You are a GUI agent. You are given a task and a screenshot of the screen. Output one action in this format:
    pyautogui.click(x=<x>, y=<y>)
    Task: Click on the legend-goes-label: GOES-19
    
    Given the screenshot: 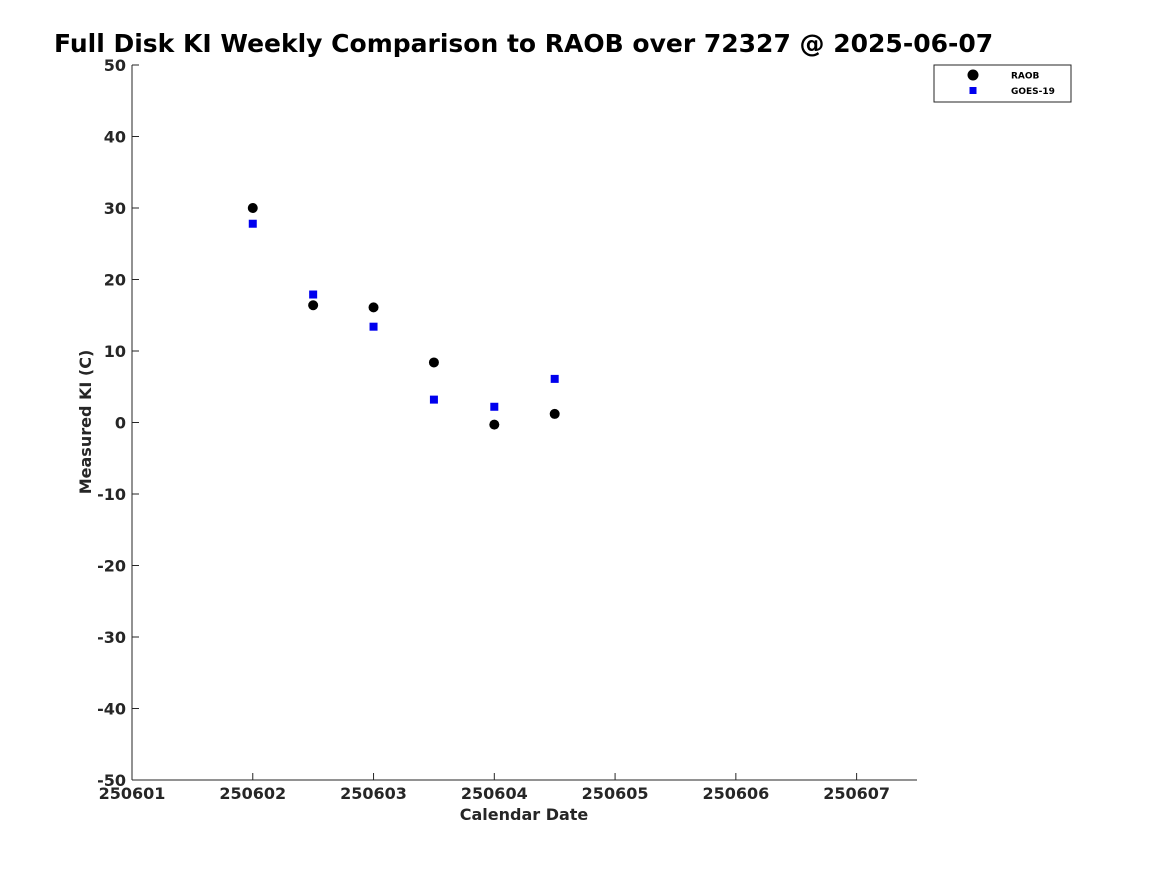 What is the action you would take?
    pyautogui.click(x=1033, y=92)
    